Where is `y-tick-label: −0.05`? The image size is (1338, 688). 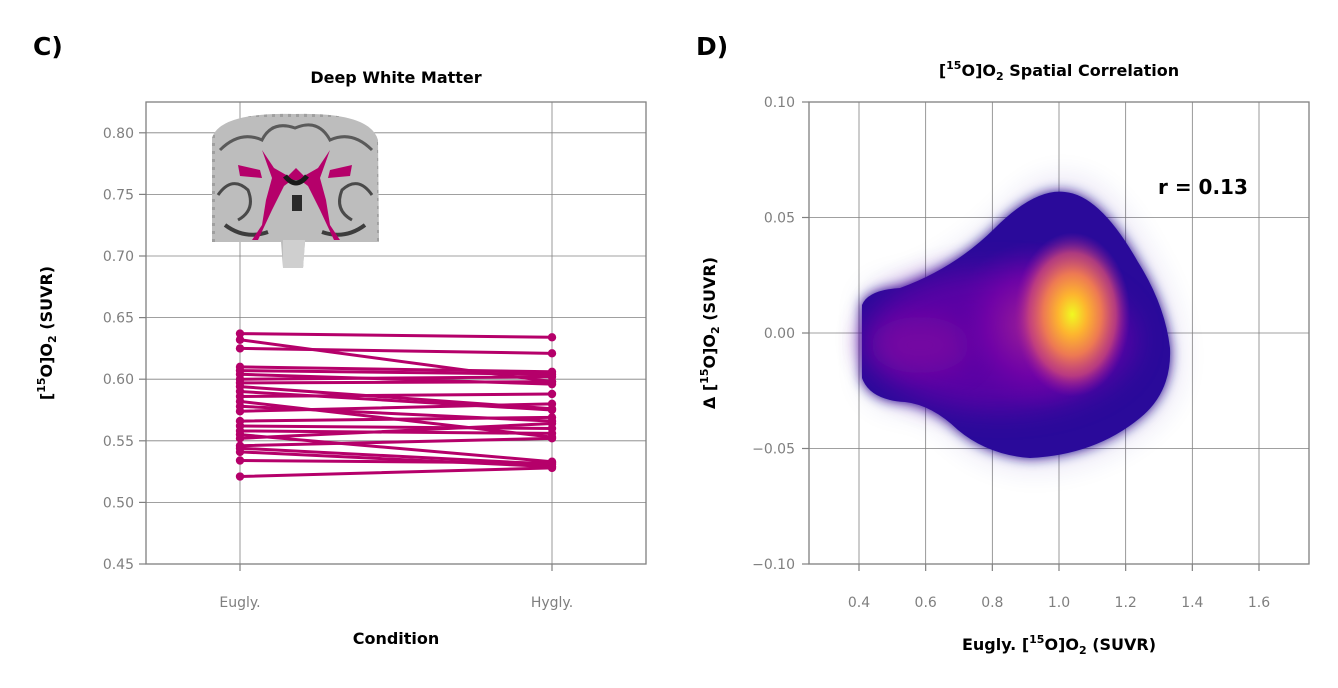
y-tick-label: −0.05 is located at coordinates (773, 450).